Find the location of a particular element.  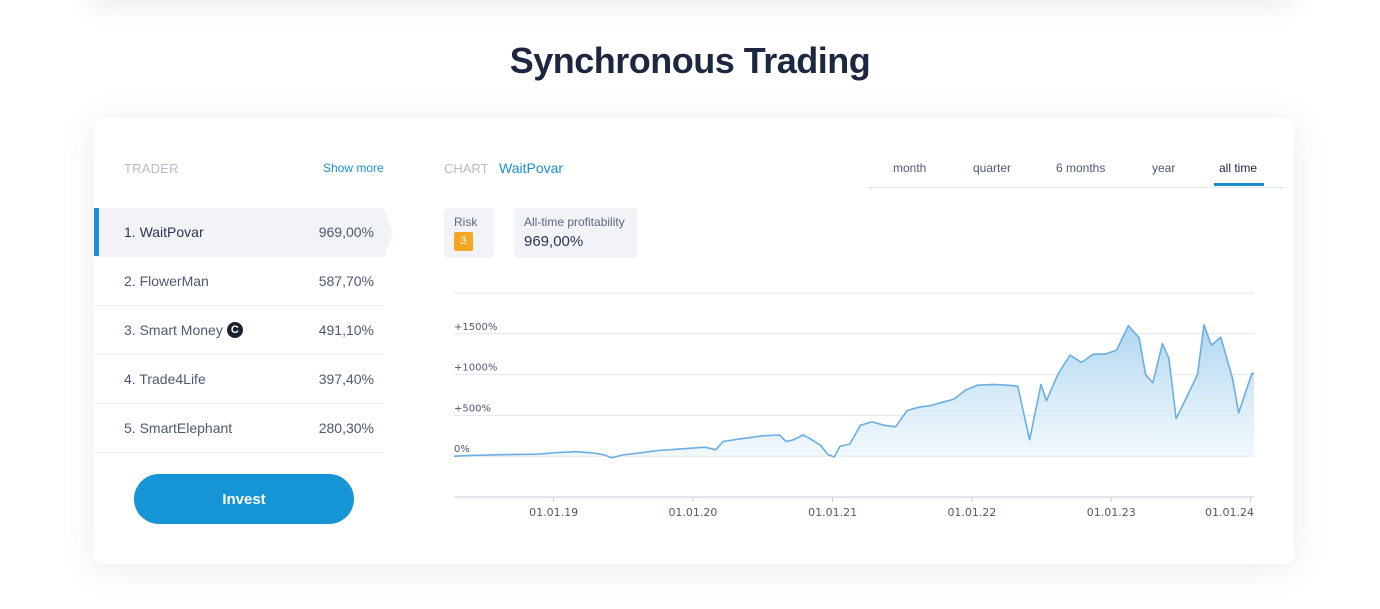

trader-name: 3. Smart Money is located at coordinates (173, 330).